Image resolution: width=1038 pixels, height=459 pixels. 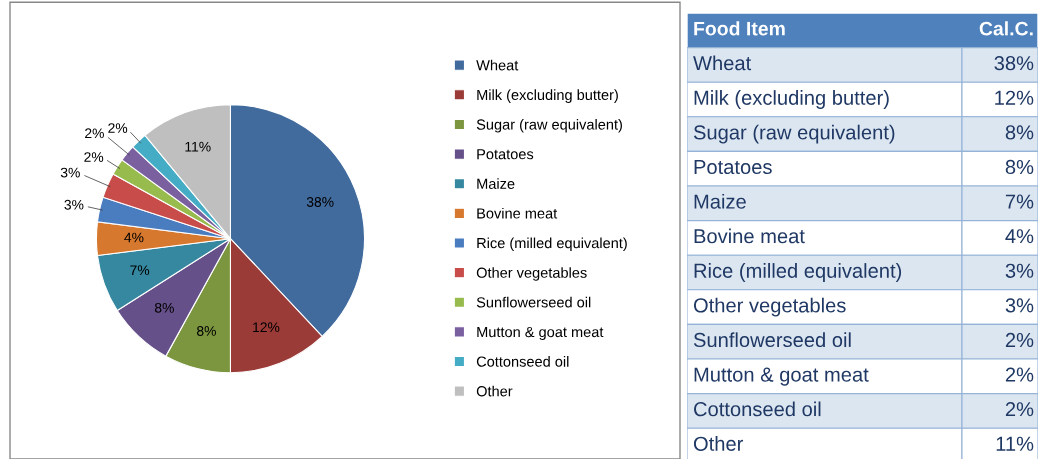 What do you see at coordinates (547, 96) in the screenshot?
I see `legend-label: Milk (excluding butter)` at bounding box center [547, 96].